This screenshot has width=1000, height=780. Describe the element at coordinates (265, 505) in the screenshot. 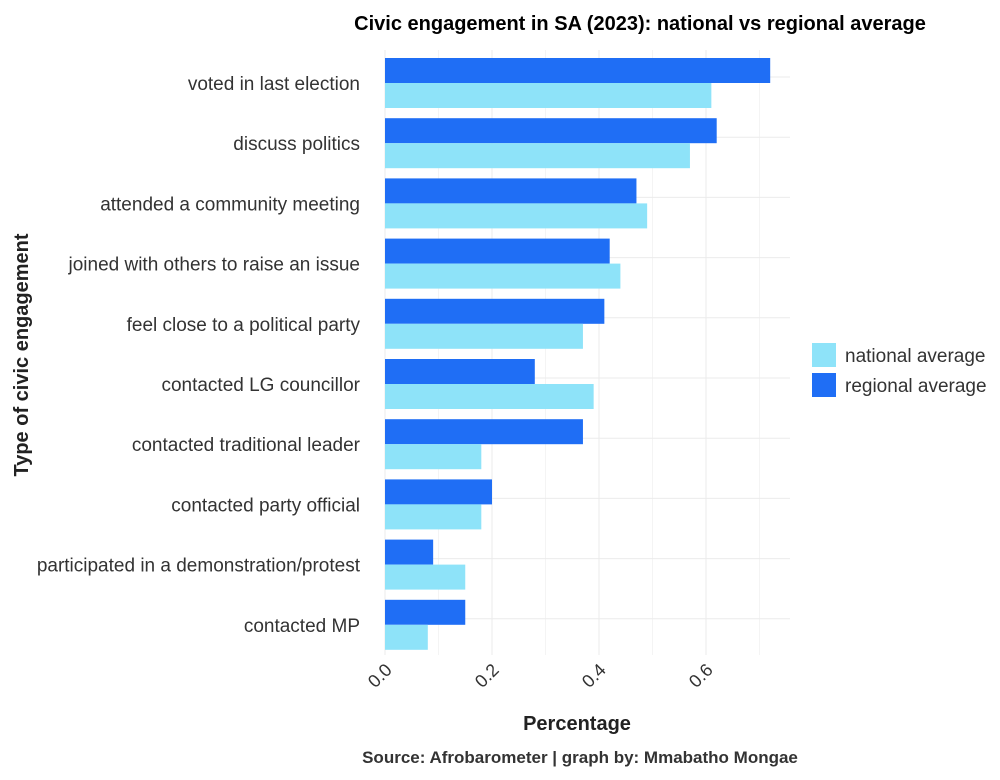

I see `category-label: contacted party official` at that location.